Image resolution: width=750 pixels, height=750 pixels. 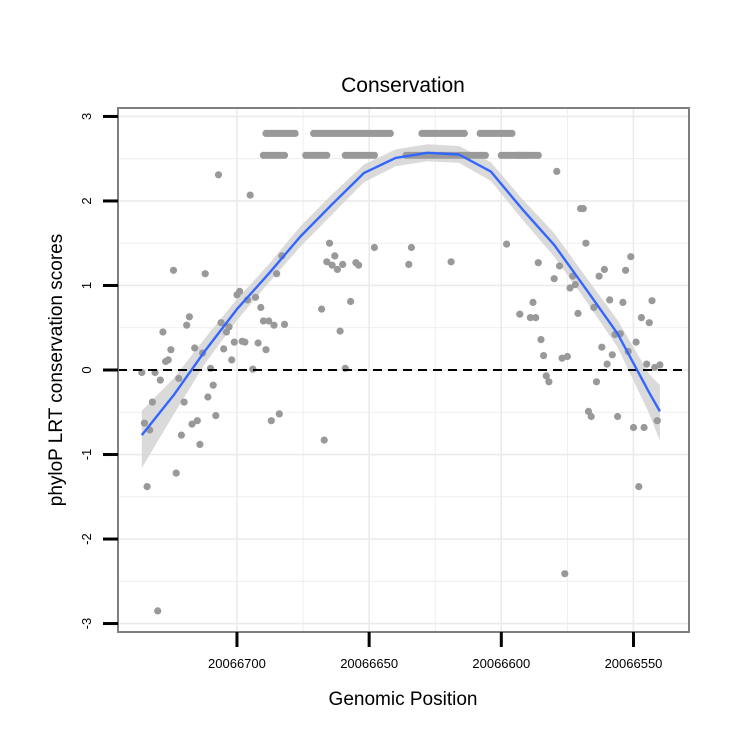 What do you see at coordinates (86, 200) in the screenshot?
I see `y-tick-label: 2` at bounding box center [86, 200].